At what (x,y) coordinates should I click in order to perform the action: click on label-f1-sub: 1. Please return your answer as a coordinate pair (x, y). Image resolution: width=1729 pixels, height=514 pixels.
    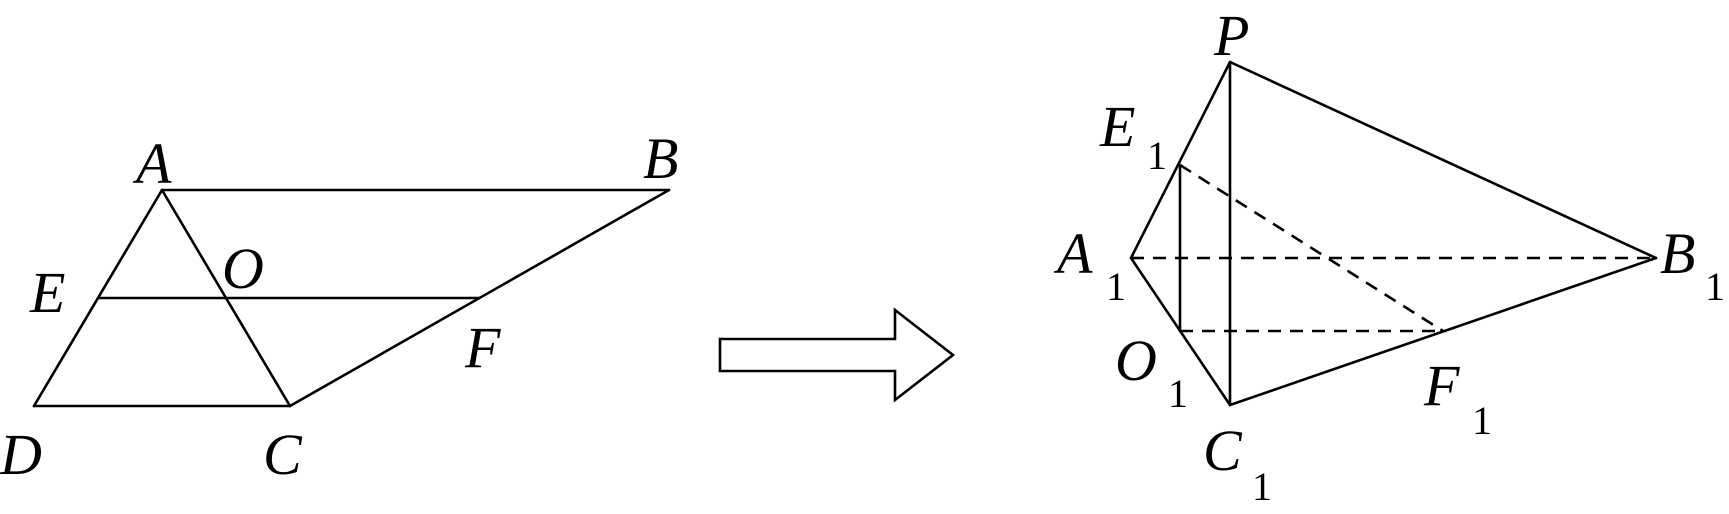
    Looking at the image, I should click on (1482, 420).